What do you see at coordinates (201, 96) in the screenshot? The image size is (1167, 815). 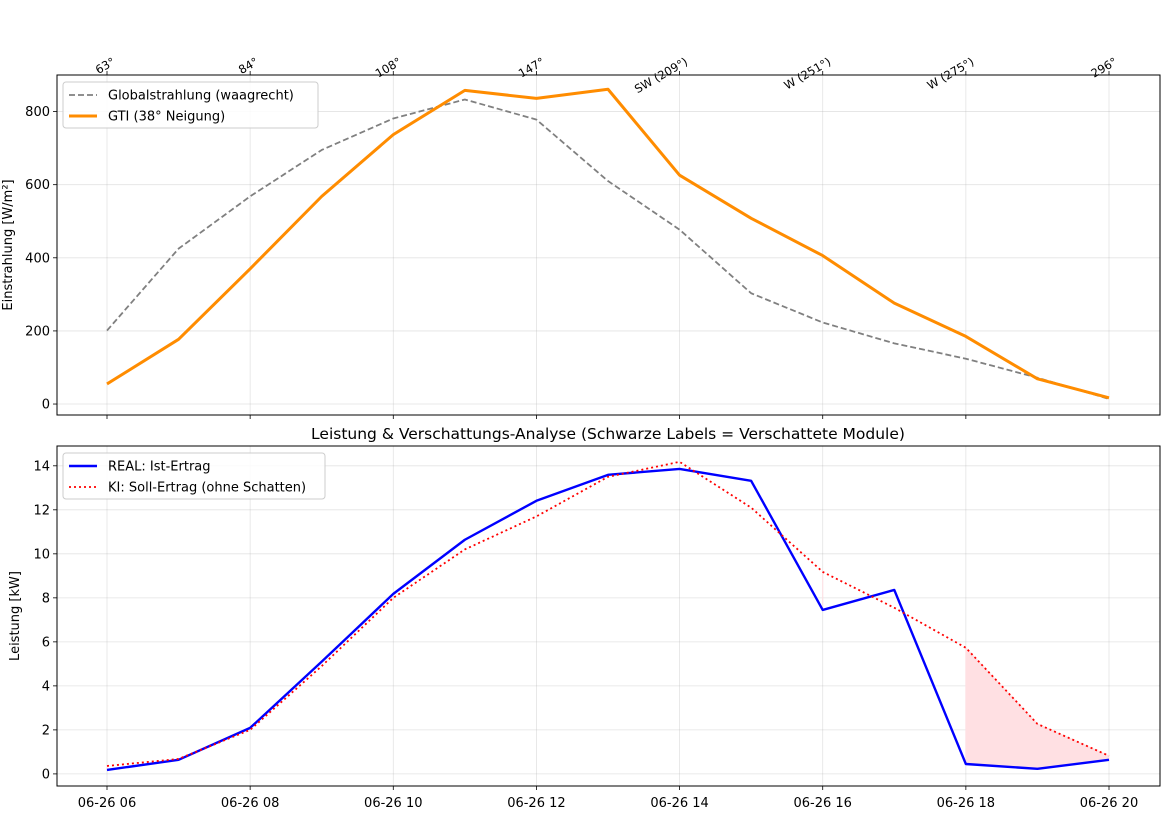 I see `legend-label-0: Globalstrahlung (waagrecht)` at bounding box center [201, 96].